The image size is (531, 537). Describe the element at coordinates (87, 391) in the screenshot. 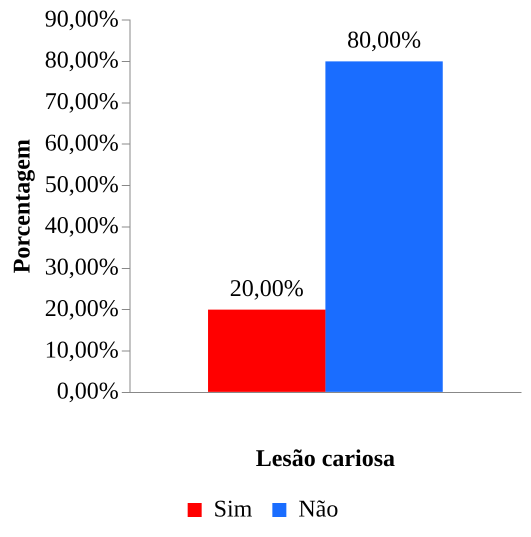

I see `y-tick-label: 0,00%` at that location.